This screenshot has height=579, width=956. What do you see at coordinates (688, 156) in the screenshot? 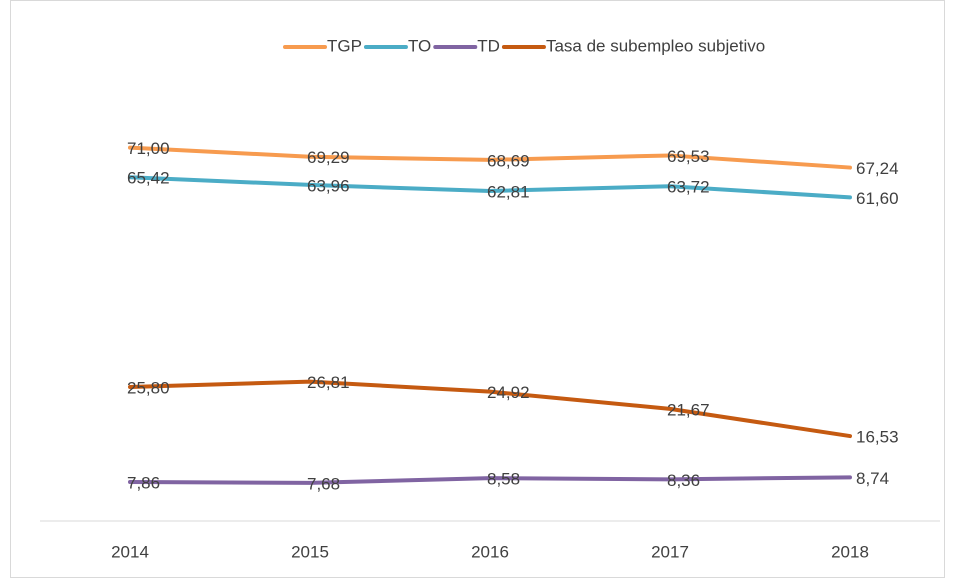
I see `data-label: 69,53` at bounding box center [688, 156].